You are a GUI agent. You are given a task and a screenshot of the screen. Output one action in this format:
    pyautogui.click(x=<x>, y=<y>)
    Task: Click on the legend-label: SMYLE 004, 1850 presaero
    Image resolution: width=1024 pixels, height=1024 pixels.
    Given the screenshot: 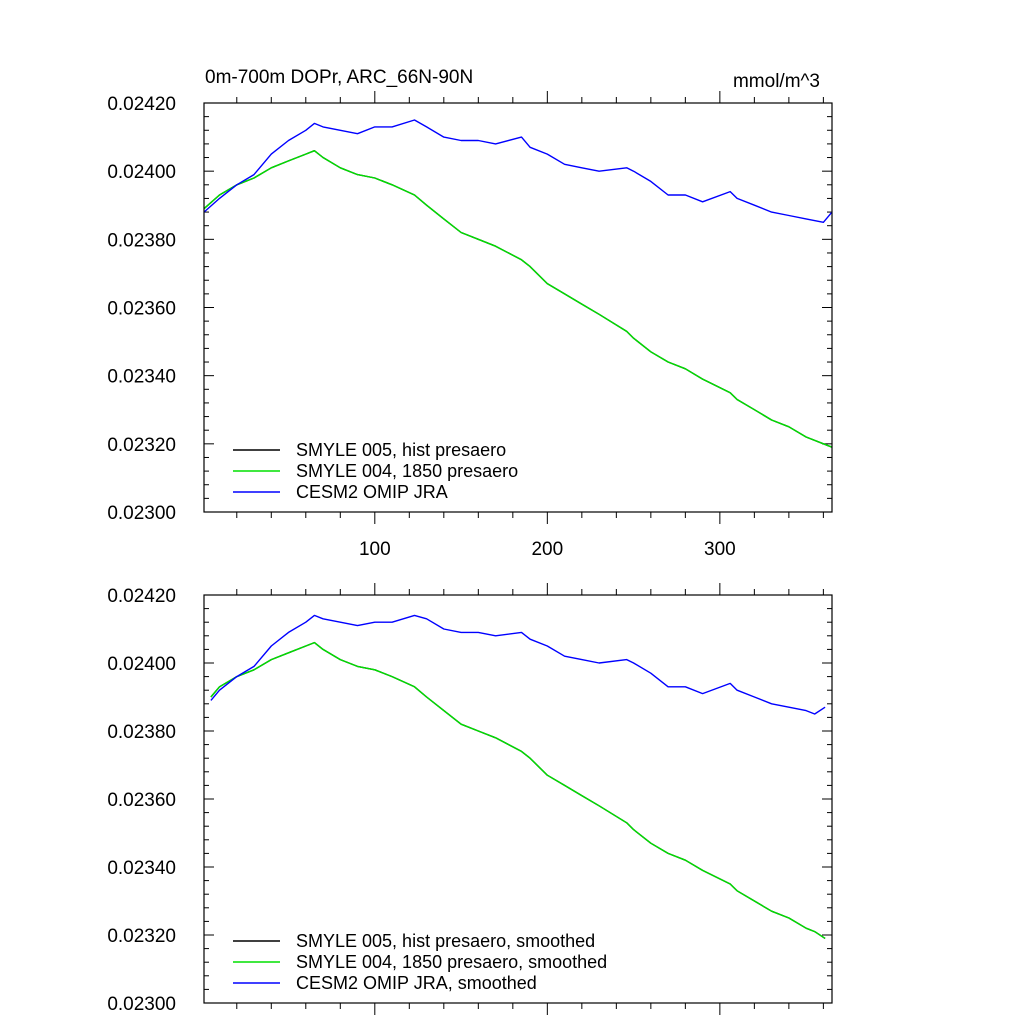 What is the action you would take?
    pyautogui.click(x=407, y=471)
    